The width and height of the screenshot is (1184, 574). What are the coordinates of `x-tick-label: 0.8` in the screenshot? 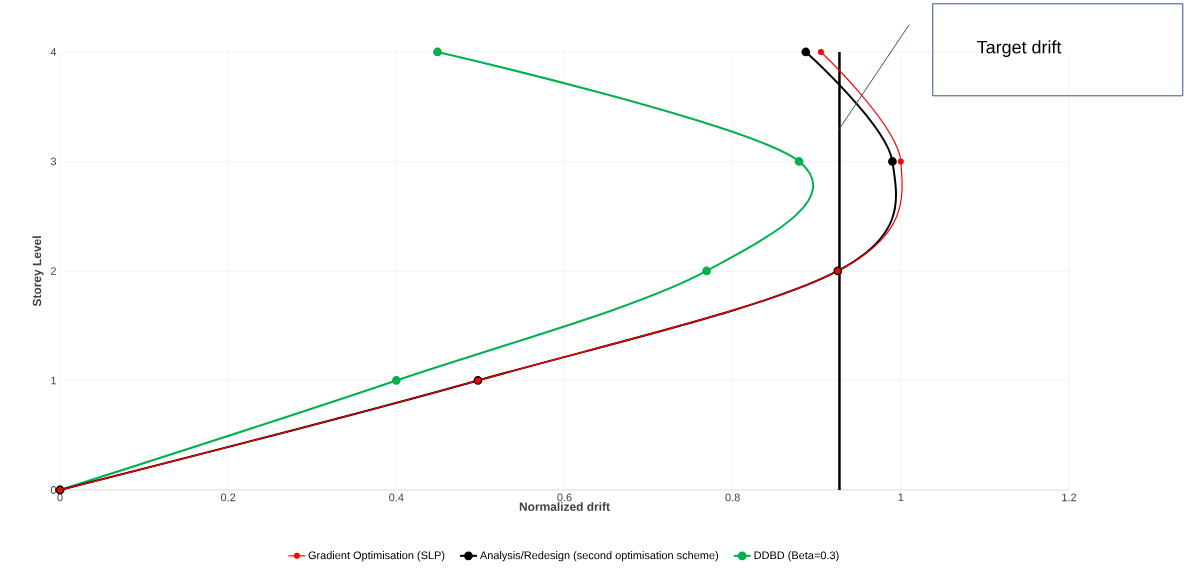 It's located at (732, 497).